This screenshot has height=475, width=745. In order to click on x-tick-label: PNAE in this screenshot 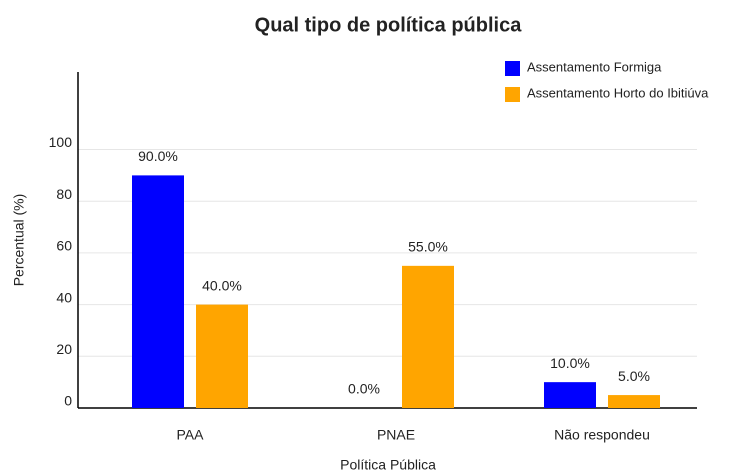, I will do `click(396, 435)`.